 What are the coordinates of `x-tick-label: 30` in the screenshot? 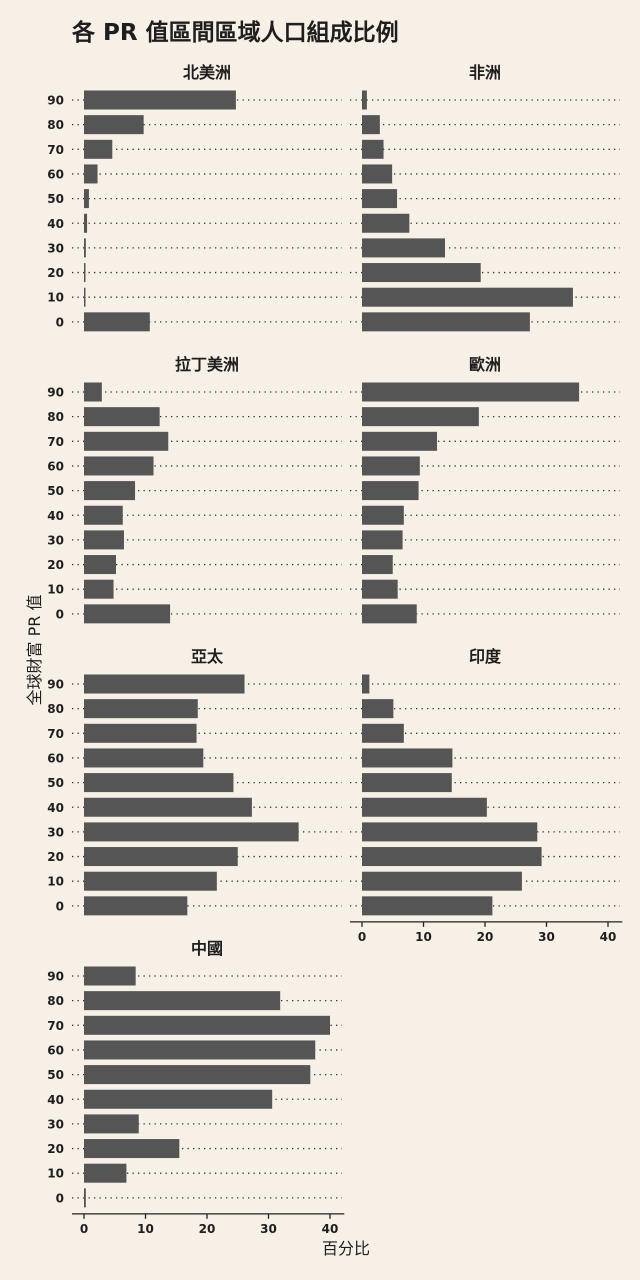 It's located at (546, 937).